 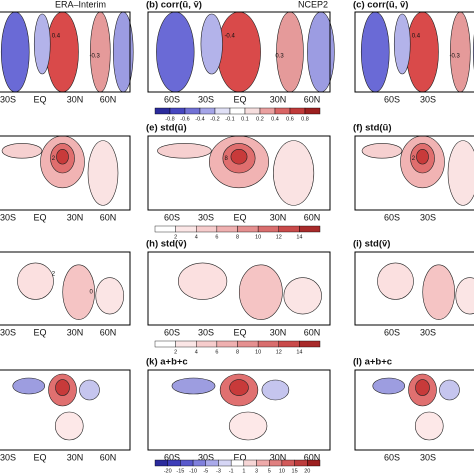 What do you see at coordinates (214, 119) in the screenshot?
I see `colorbar-tick: -0.2` at bounding box center [214, 119].